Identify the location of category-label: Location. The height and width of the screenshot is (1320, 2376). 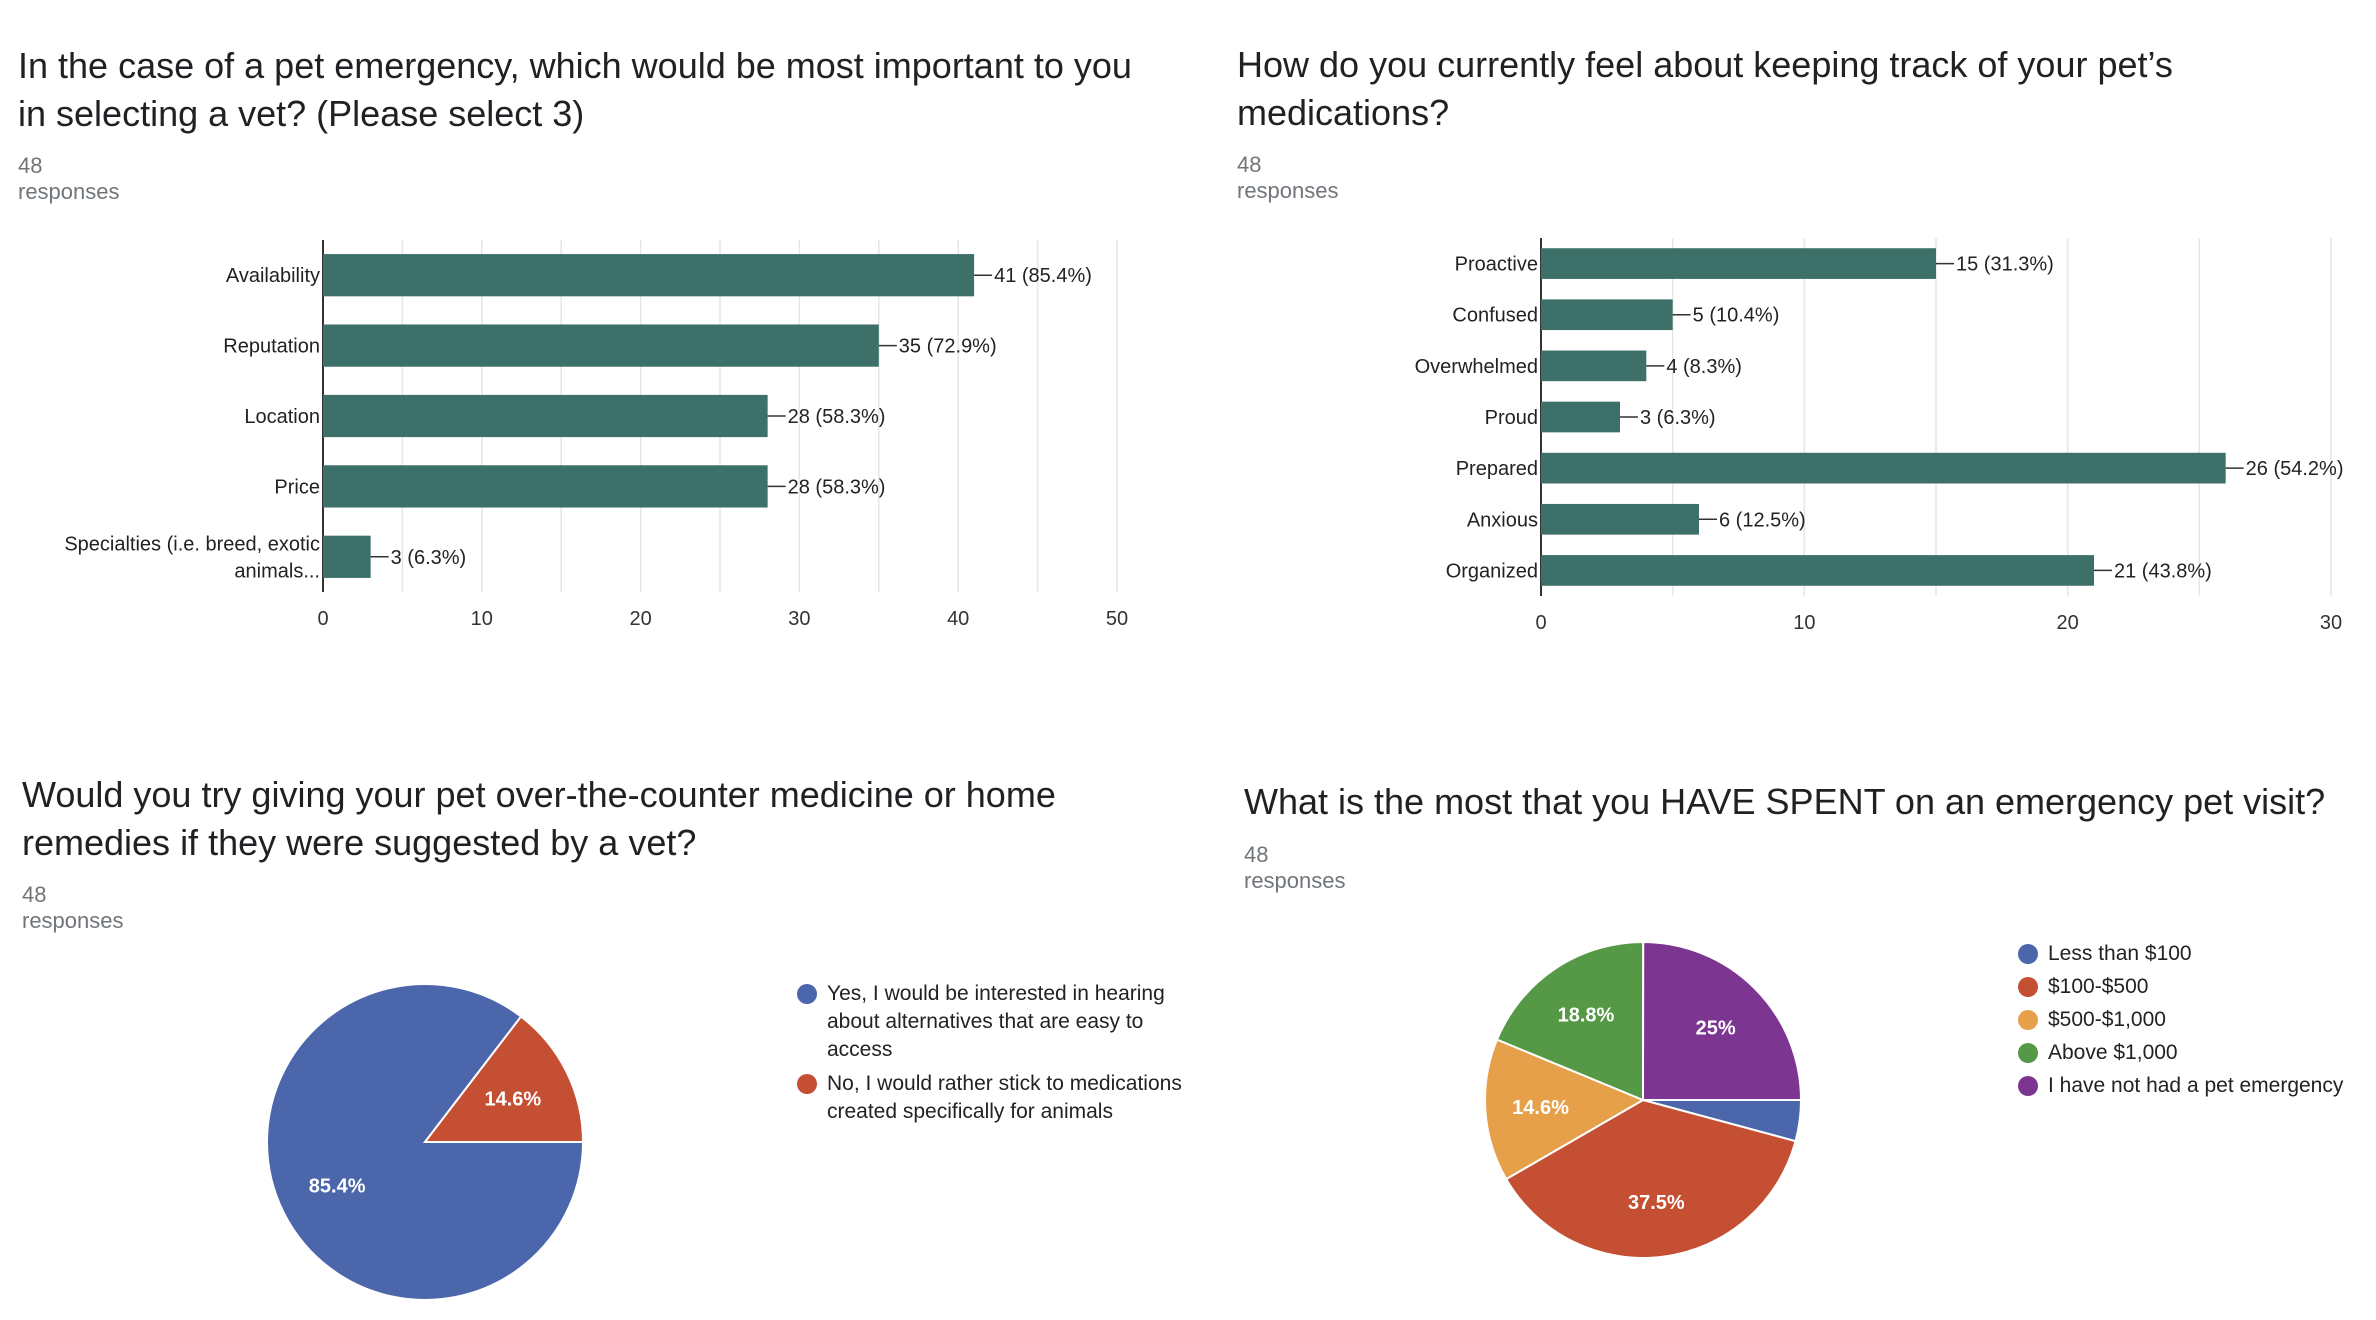
(282, 417).